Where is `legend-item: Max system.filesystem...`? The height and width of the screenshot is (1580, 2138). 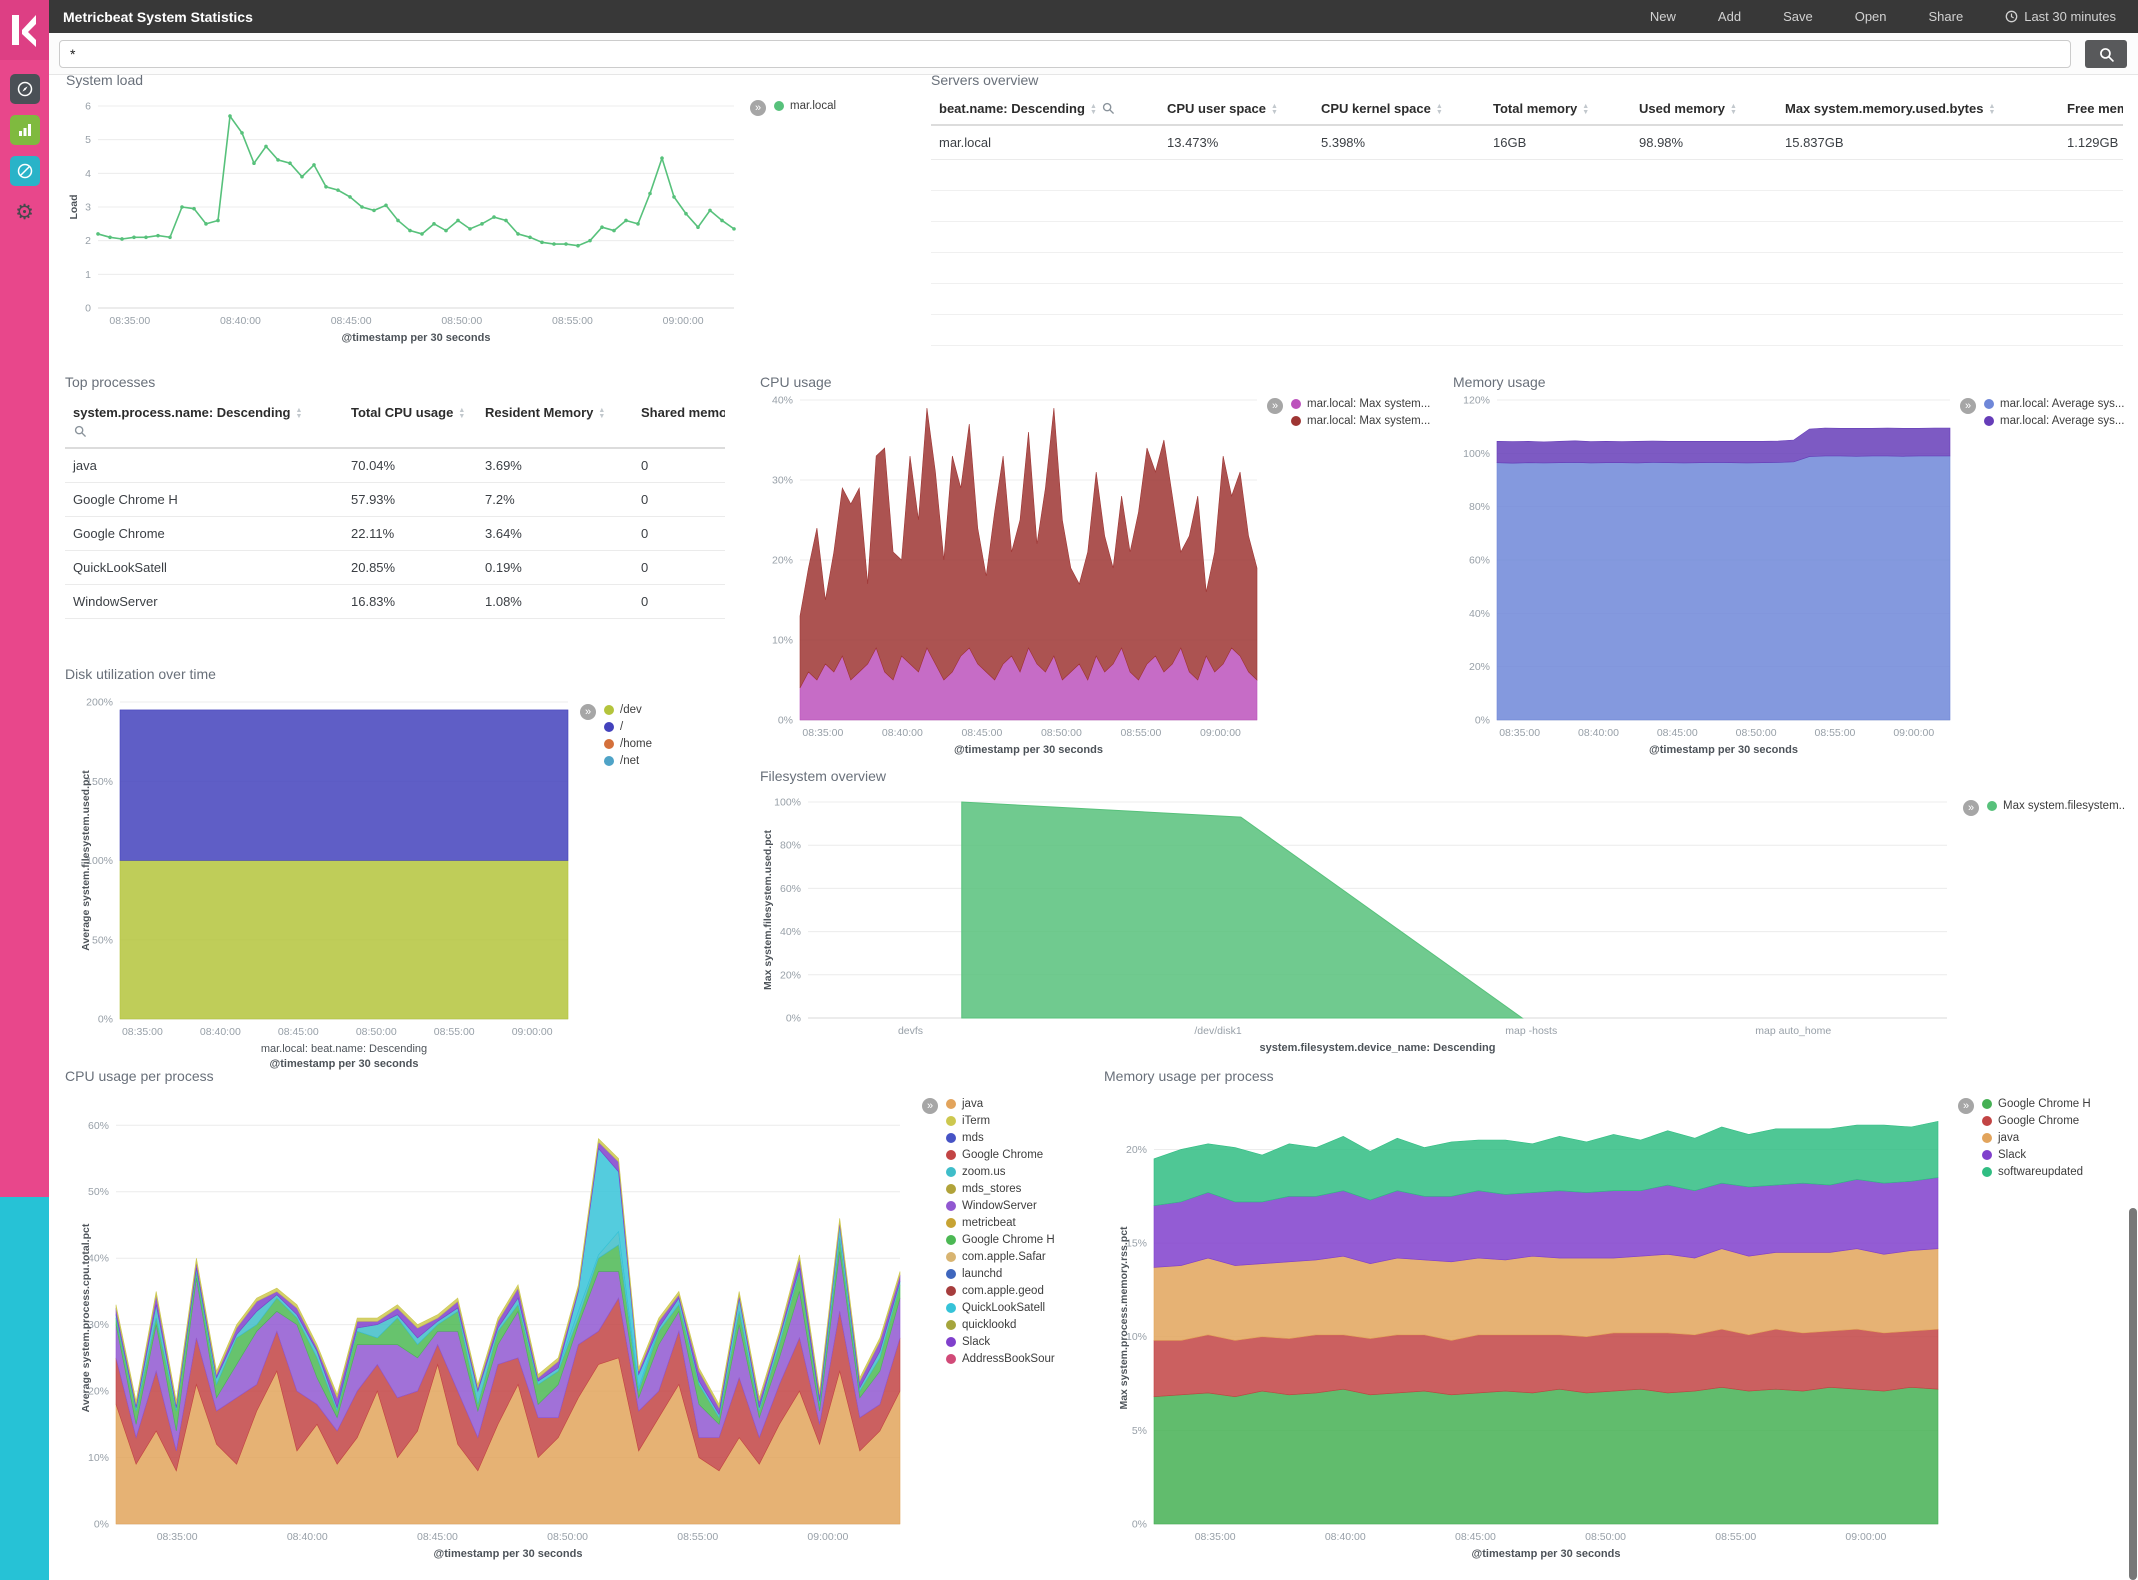 legend-item: Max system.filesystem... is located at coordinates (2056, 806).